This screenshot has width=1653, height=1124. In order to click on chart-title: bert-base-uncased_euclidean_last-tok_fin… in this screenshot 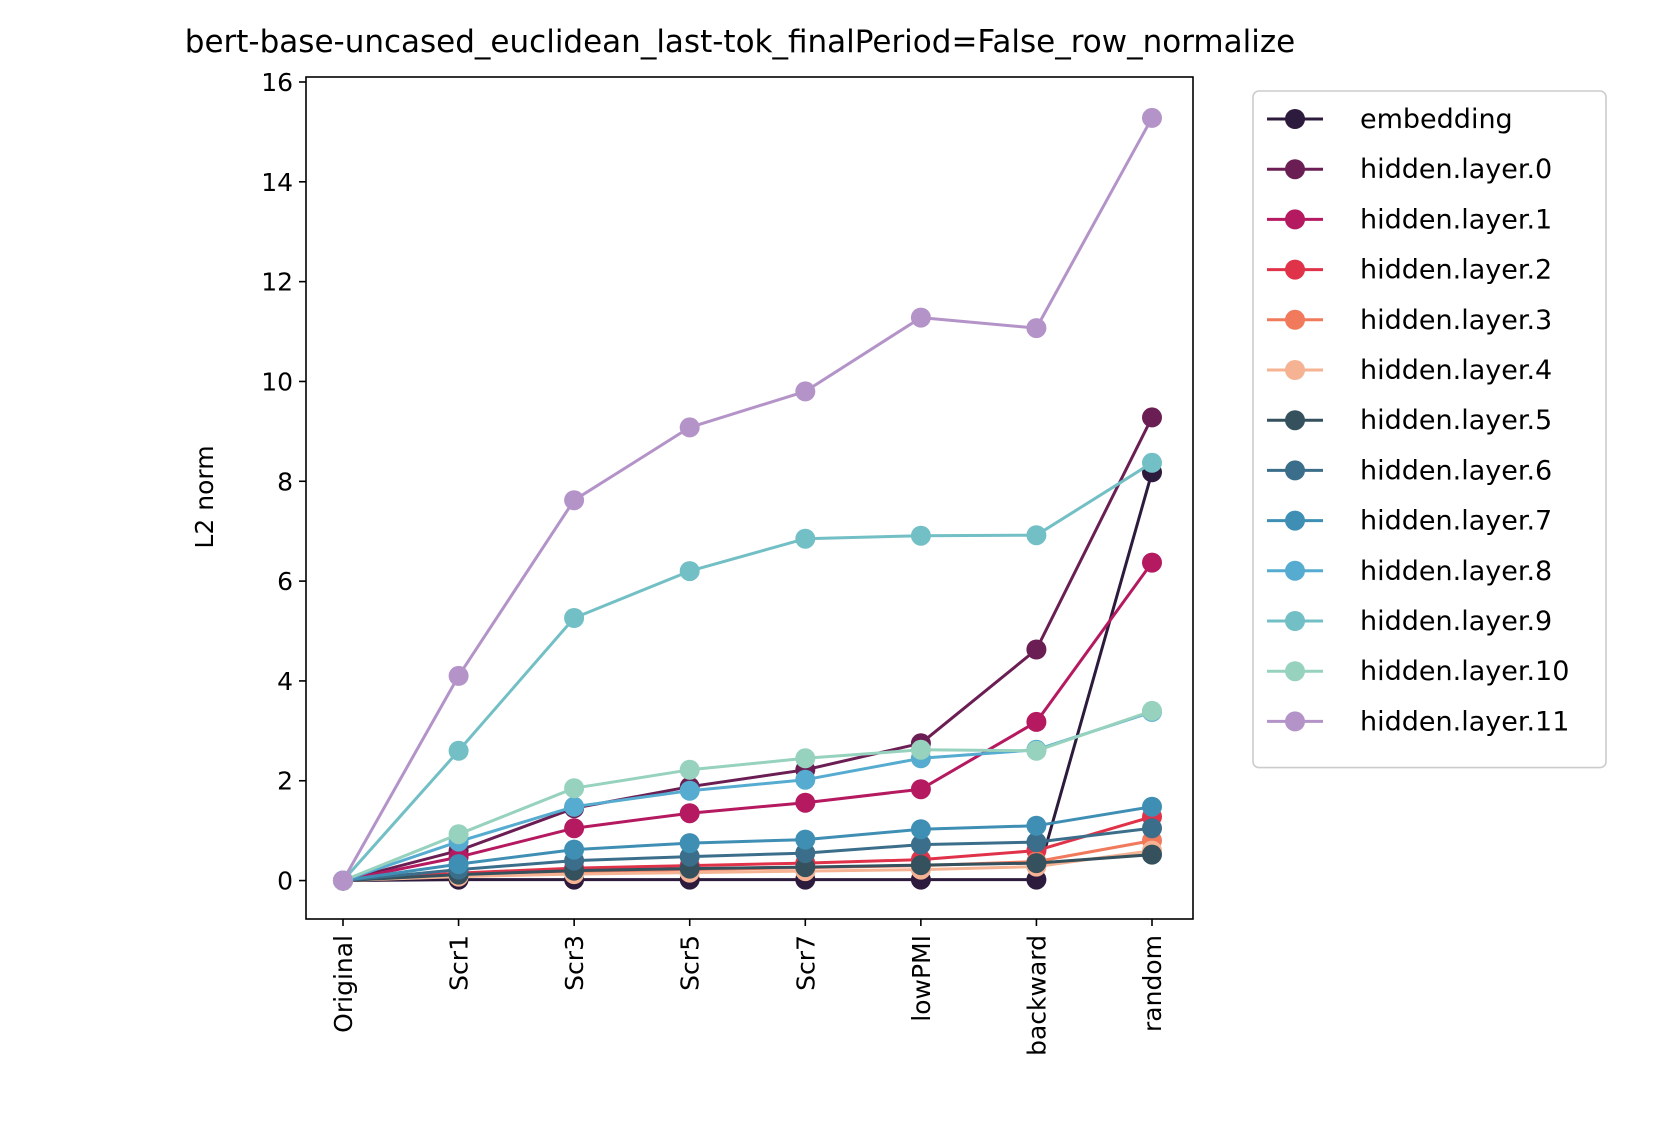, I will do `click(740, 42)`.